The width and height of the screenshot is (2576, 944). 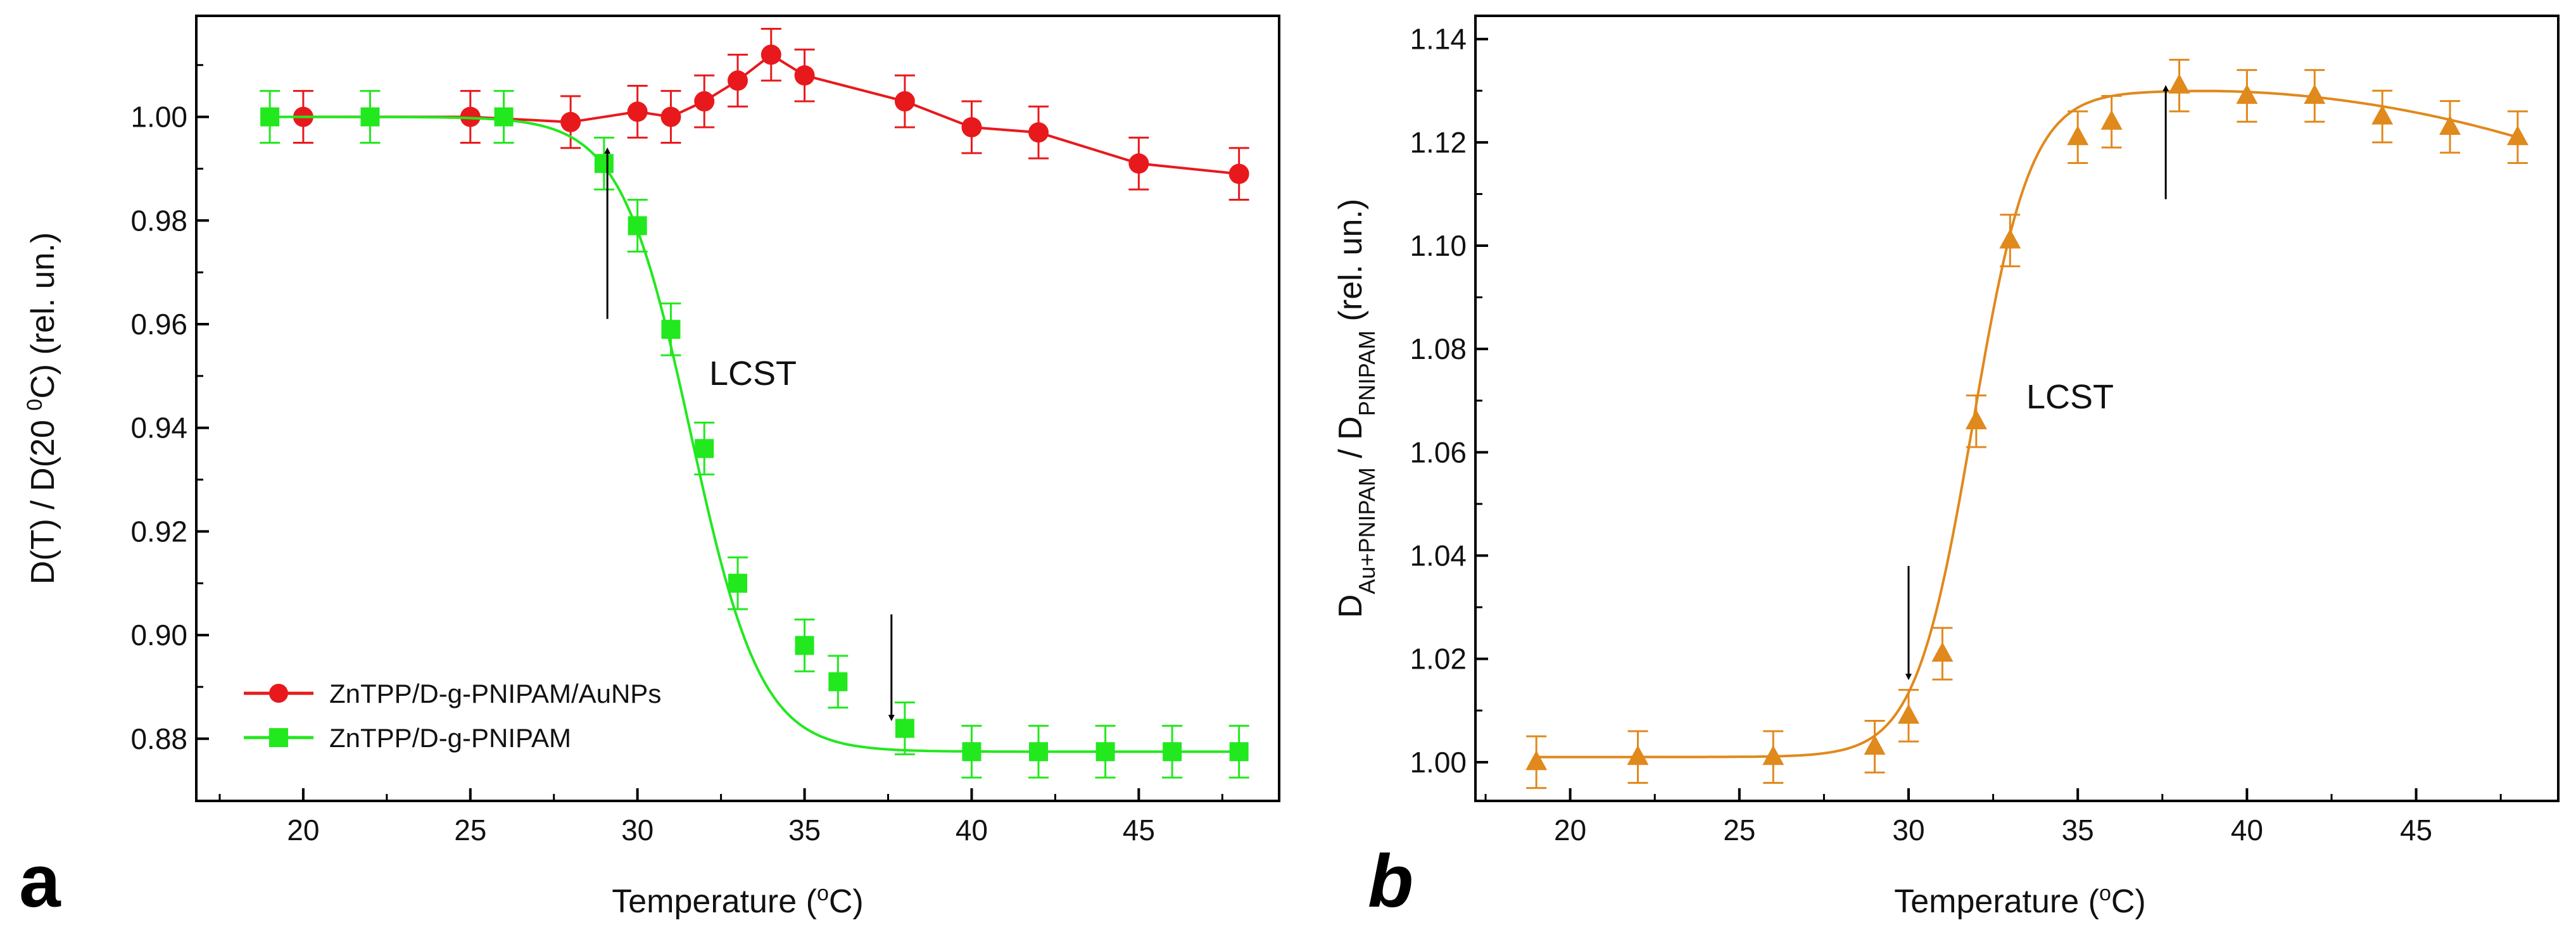 What do you see at coordinates (40, 881) in the screenshot?
I see `panel-label-a: a` at bounding box center [40, 881].